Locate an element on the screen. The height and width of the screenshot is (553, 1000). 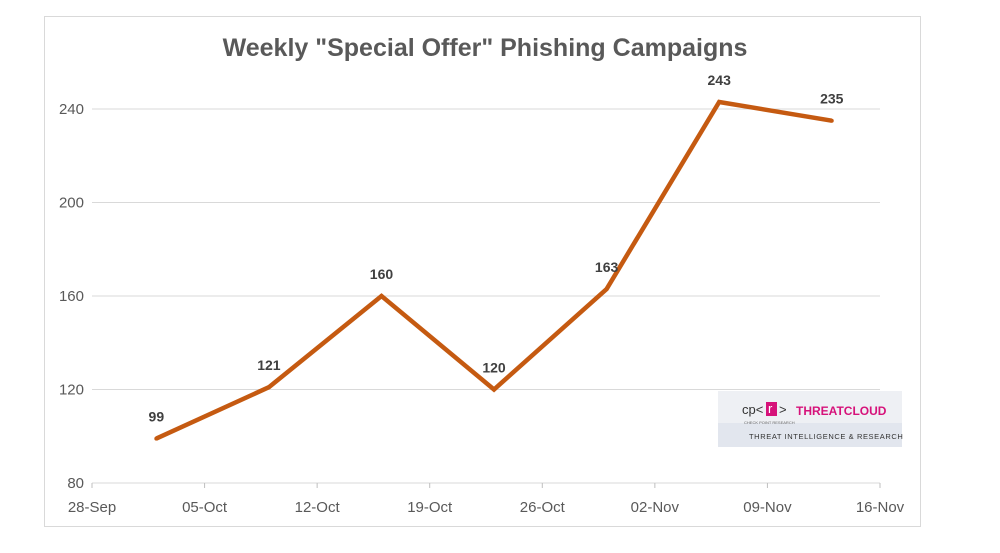
x-tick-label: 05-Oct is located at coordinates (205, 507).